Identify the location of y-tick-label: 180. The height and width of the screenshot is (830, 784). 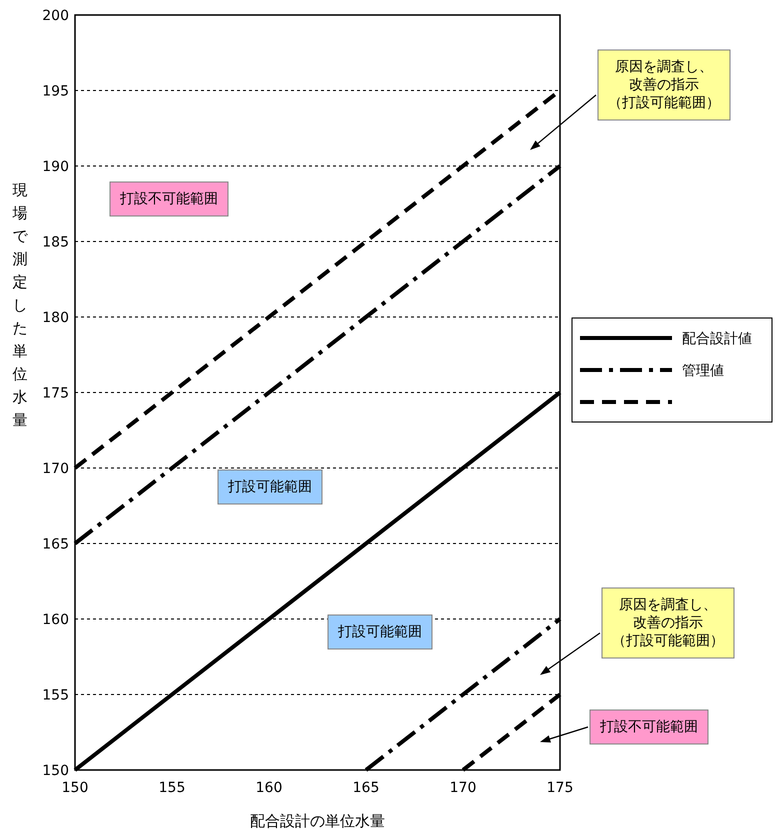
(55, 318).